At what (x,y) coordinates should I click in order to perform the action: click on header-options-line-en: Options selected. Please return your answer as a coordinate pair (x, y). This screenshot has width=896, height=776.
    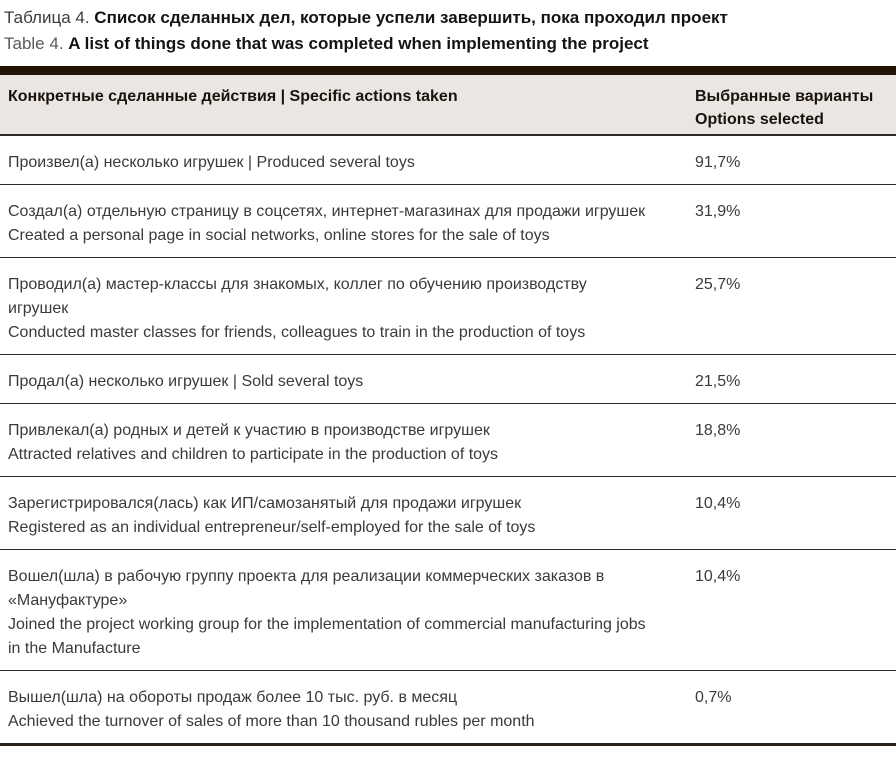
    Looking at the image, I should click on (759, 119).